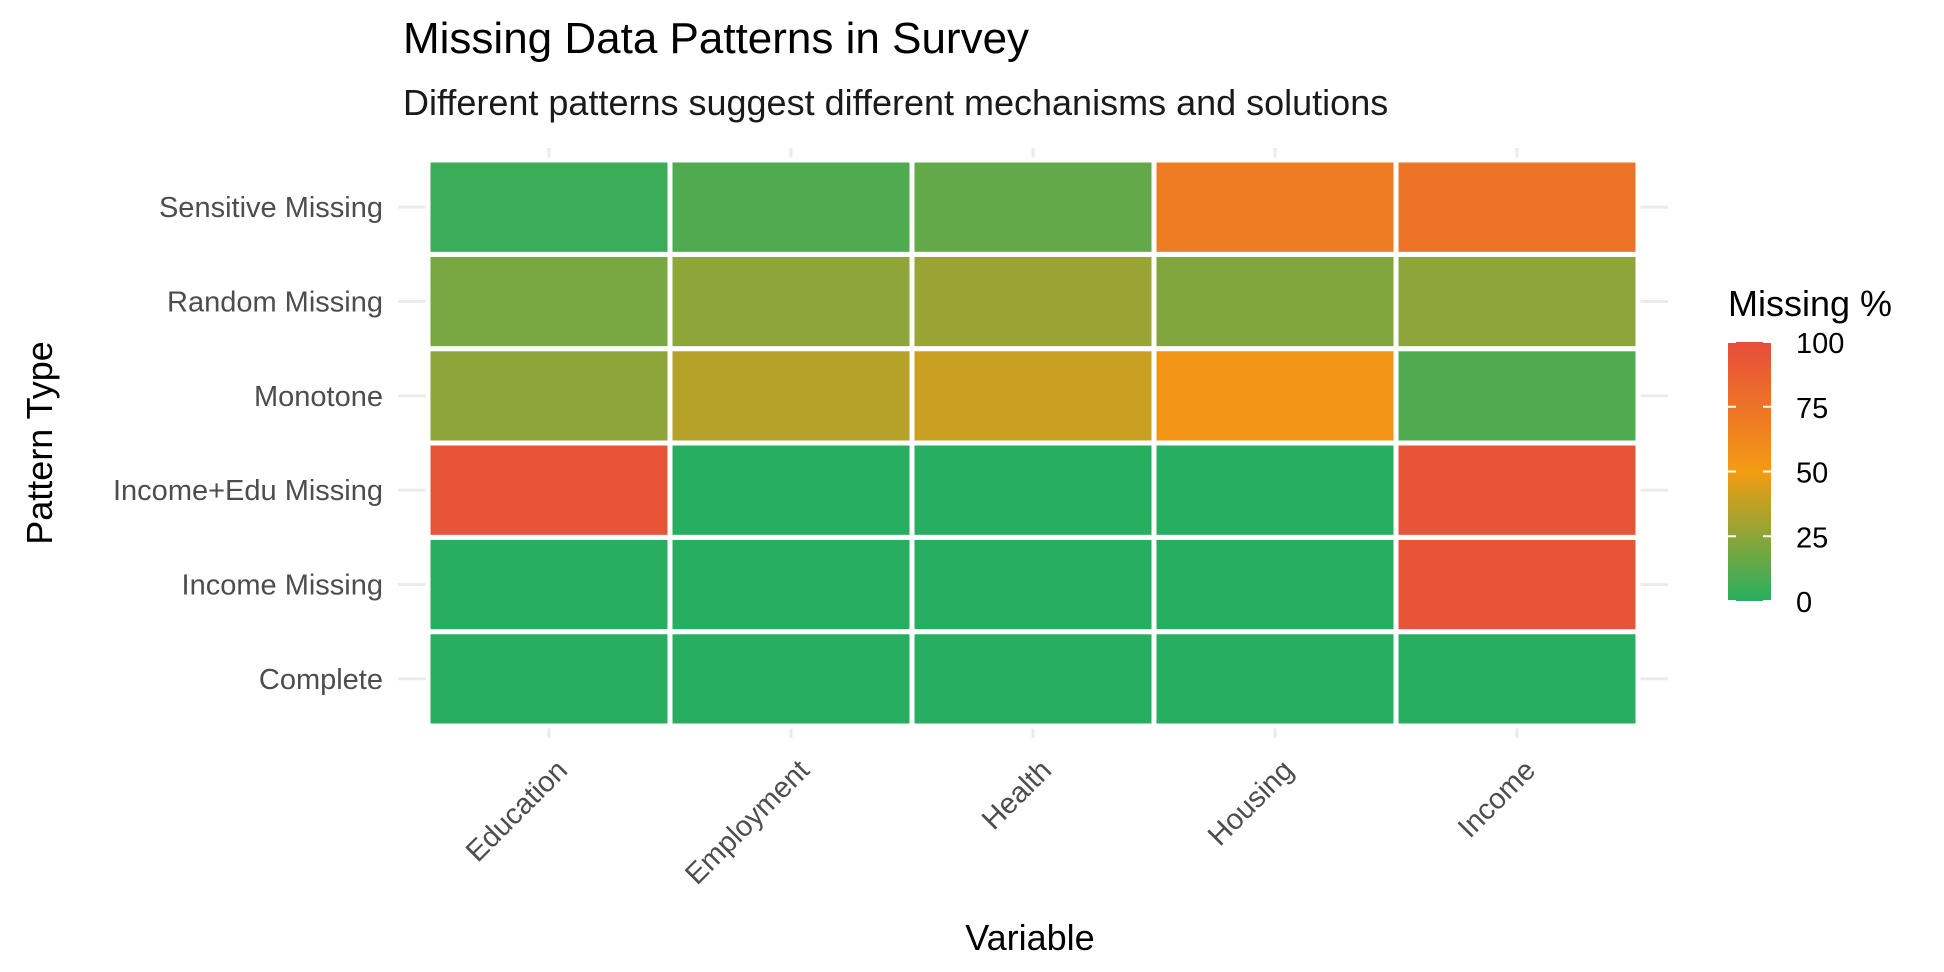 The image size is (1944, 972). Describe the element at coordinates (1029, 937) in the screenshot. I see `x-axis-title: Variable` at that location.